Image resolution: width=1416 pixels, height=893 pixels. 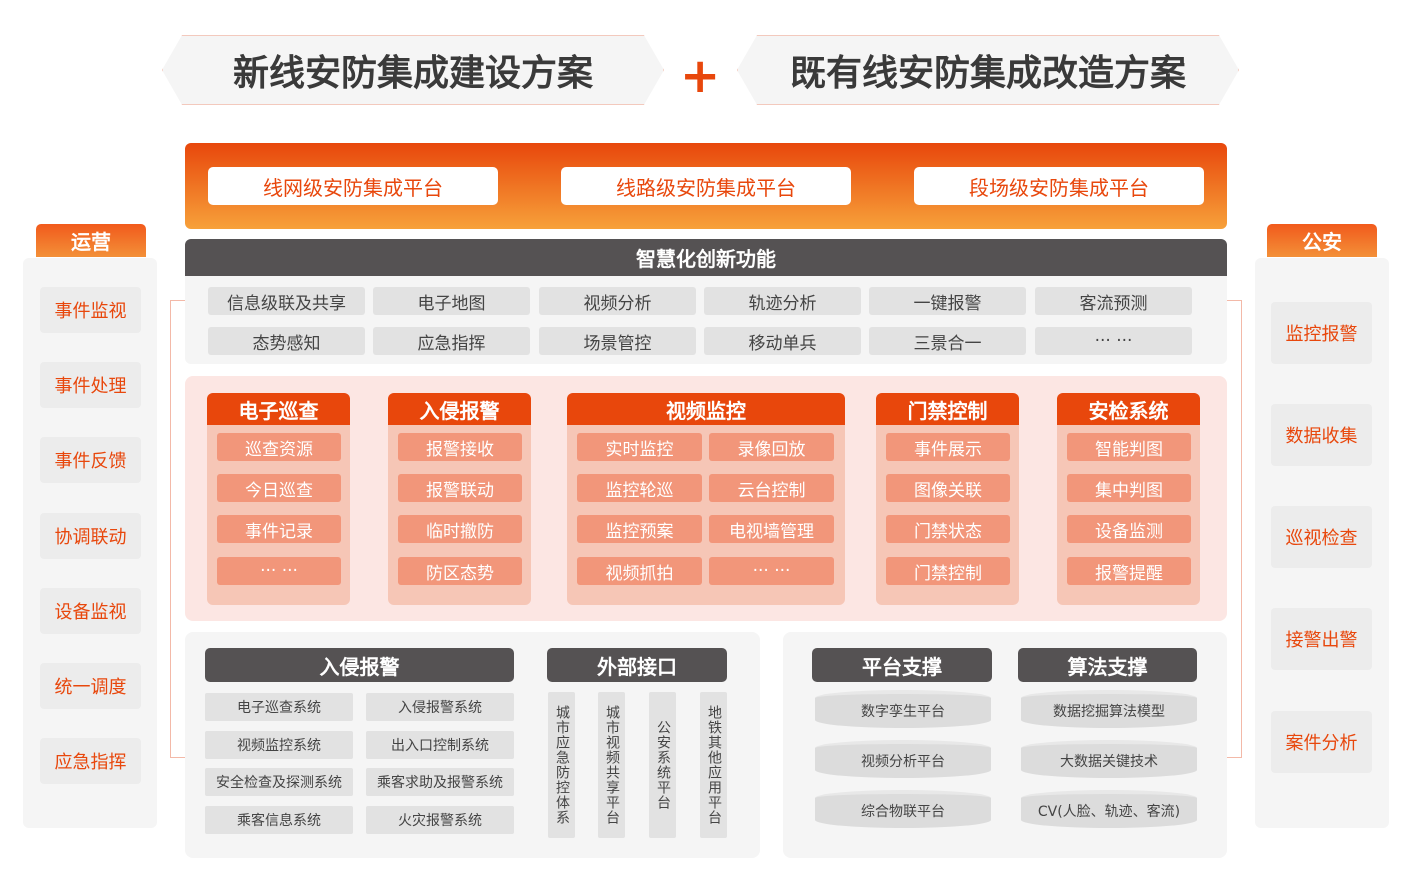 I want to click on smart-feature: 应急指挥, so click(x=451, y=341).